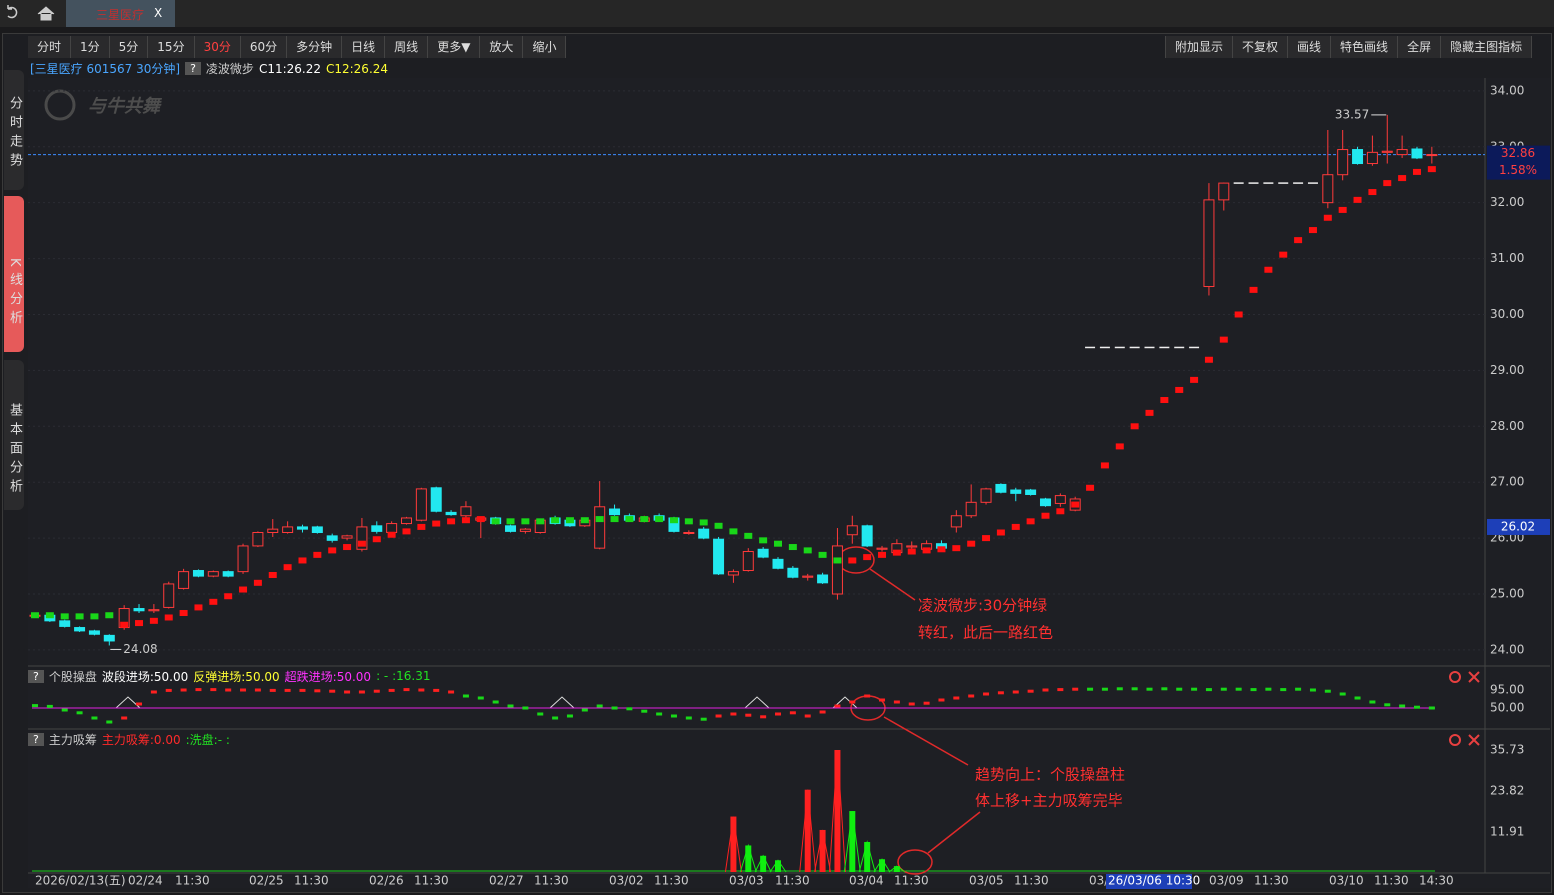 Image resolution: width=1554 pixels, height=895 pixels. Describe the element at coordinates (1507, 482) in the screenshot. I see `y-tick-label: 27.00` at that location.